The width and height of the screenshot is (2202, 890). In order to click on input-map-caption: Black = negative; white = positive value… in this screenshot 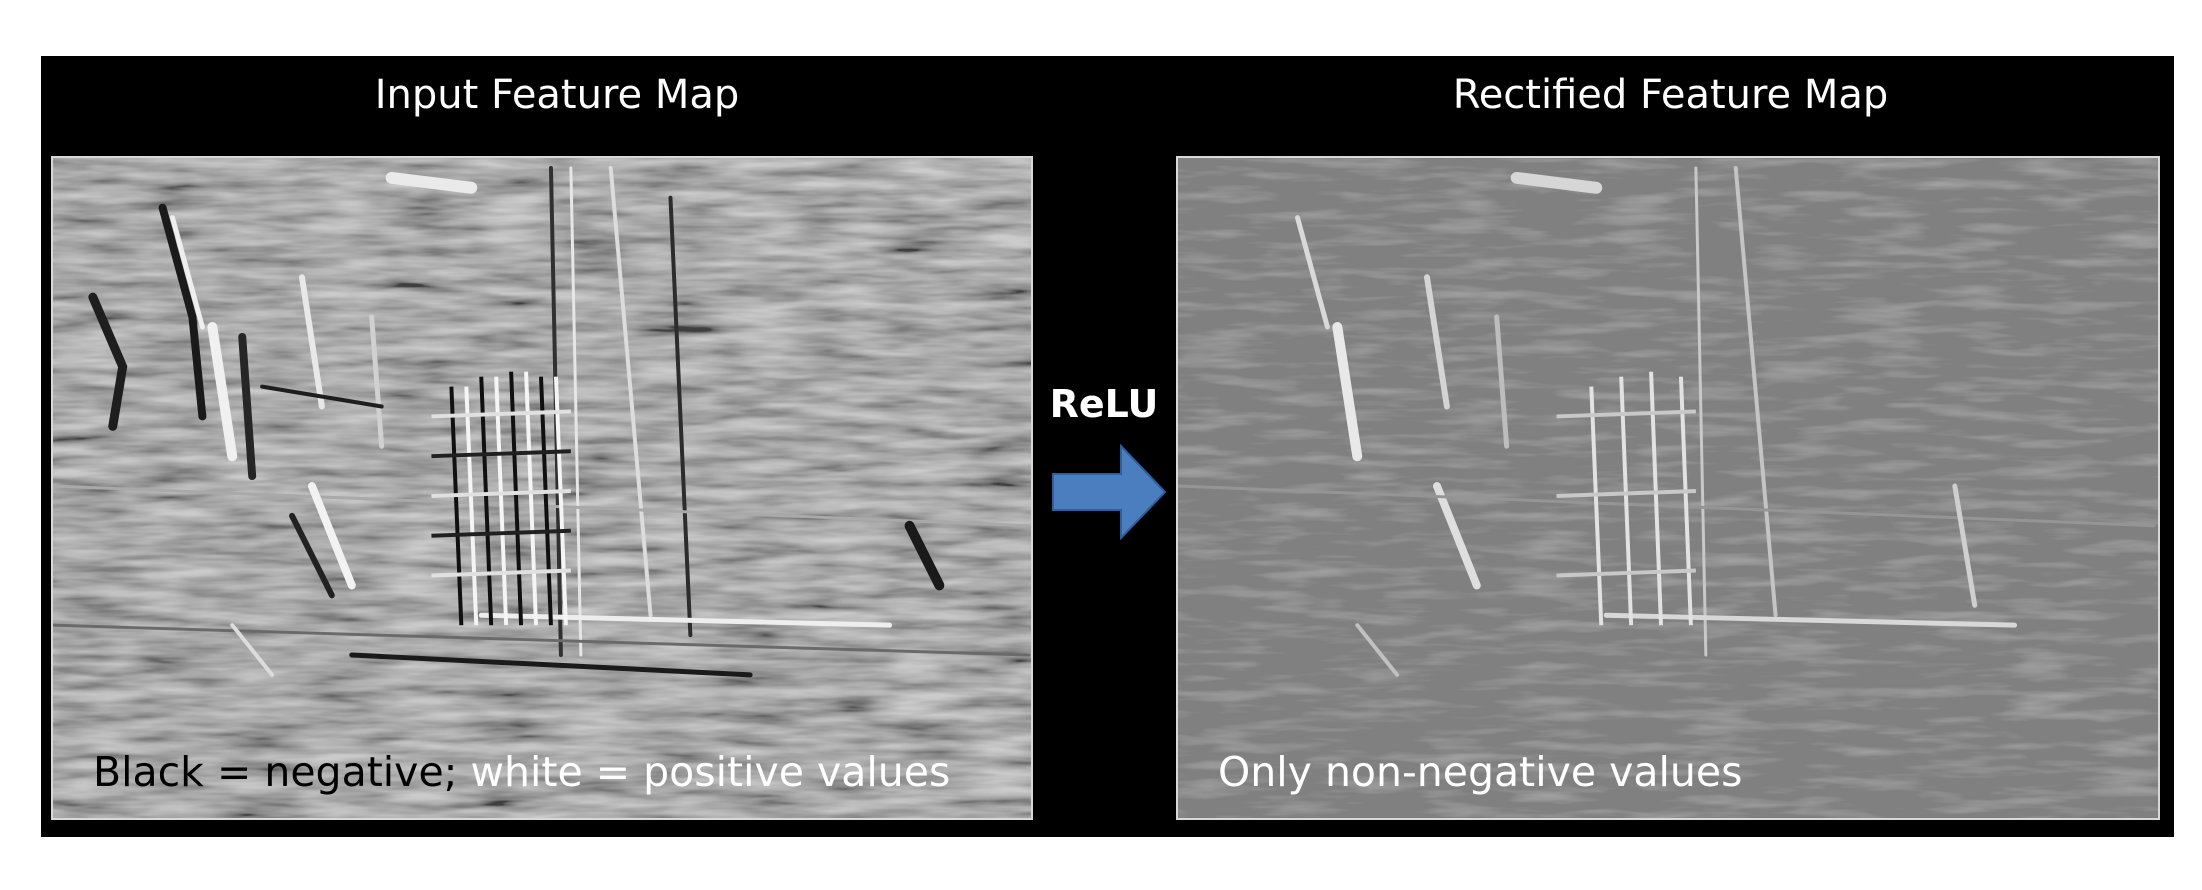, I will do `click(521, 772)`.